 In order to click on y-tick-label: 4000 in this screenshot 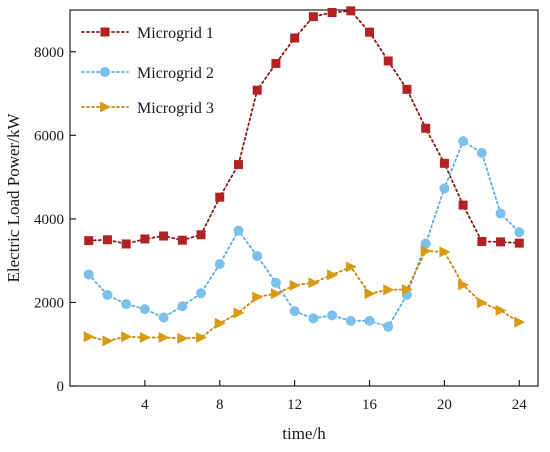, I will do `click(49, 220)`.